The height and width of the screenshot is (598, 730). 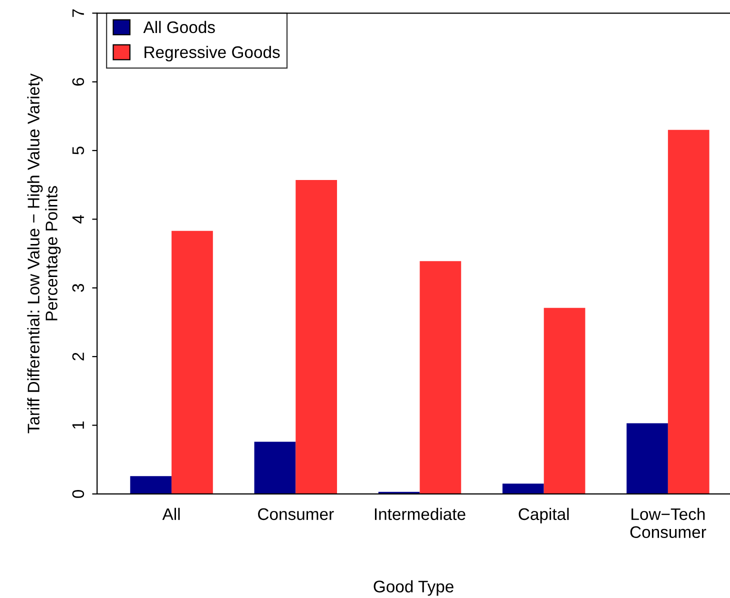 What do you see at coordinates (78, 13) in the screenshot?
I see `y-tick-label: 7` at bounding box center [78, 13].